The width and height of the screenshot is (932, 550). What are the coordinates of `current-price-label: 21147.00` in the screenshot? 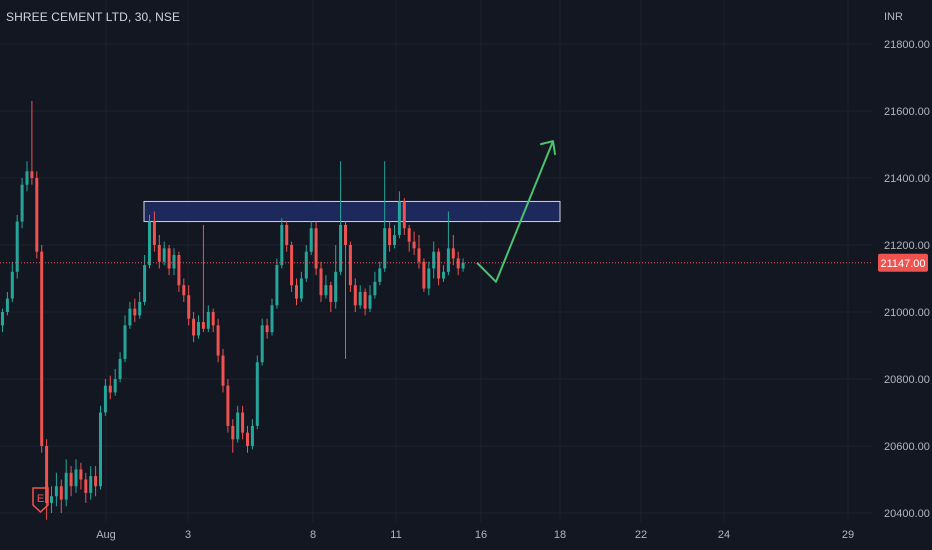 It's located at (902, 264).